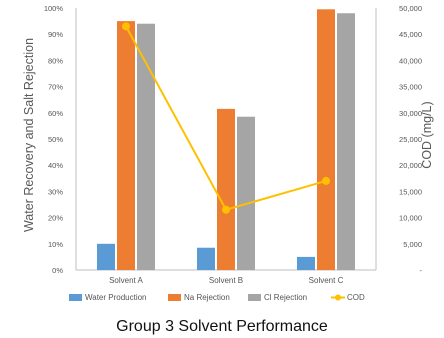 This screenshot has width=444, height=338. I want to click on y2-tick-label: 40,000, so click(410, 60).